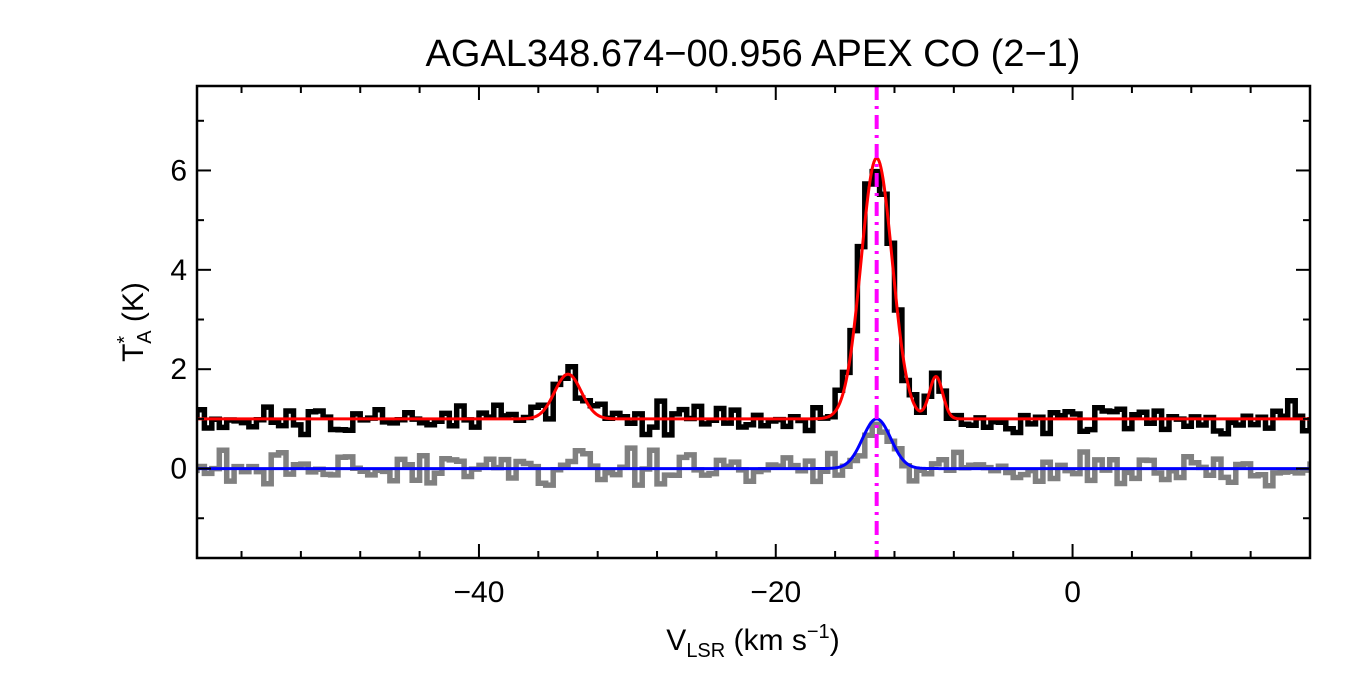  I want to click on x-tick-label: −40, so click(479, 592).